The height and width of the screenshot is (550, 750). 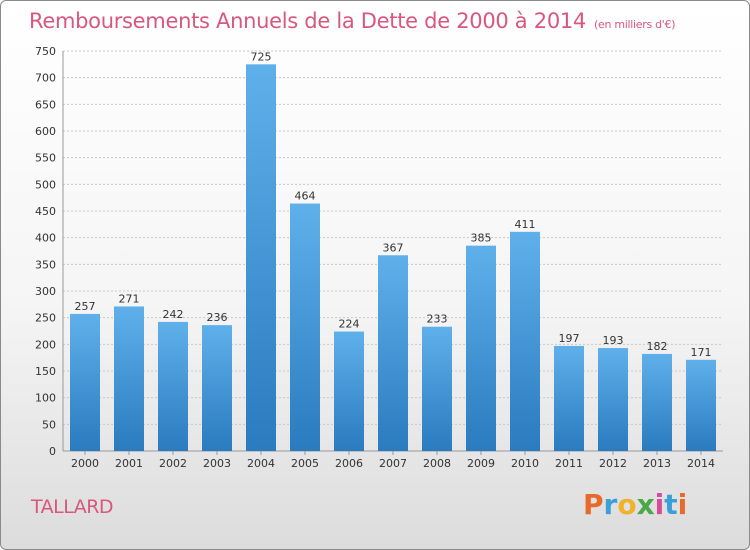 I want to click on y-tick-label: 550, so click(x=45, y=158).